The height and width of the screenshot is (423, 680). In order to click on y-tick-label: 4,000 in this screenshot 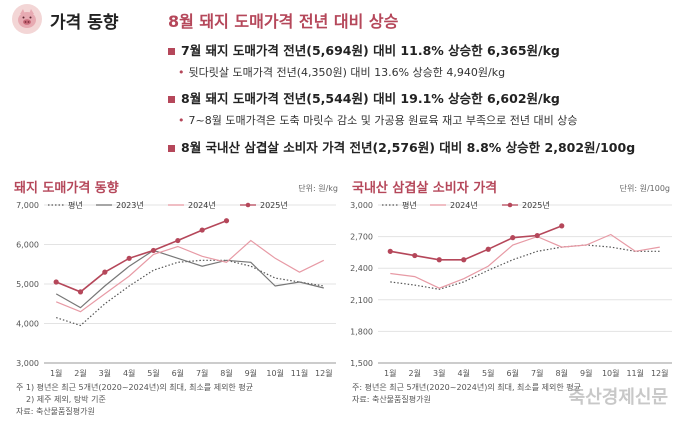, I will do `click(27, 324)`.